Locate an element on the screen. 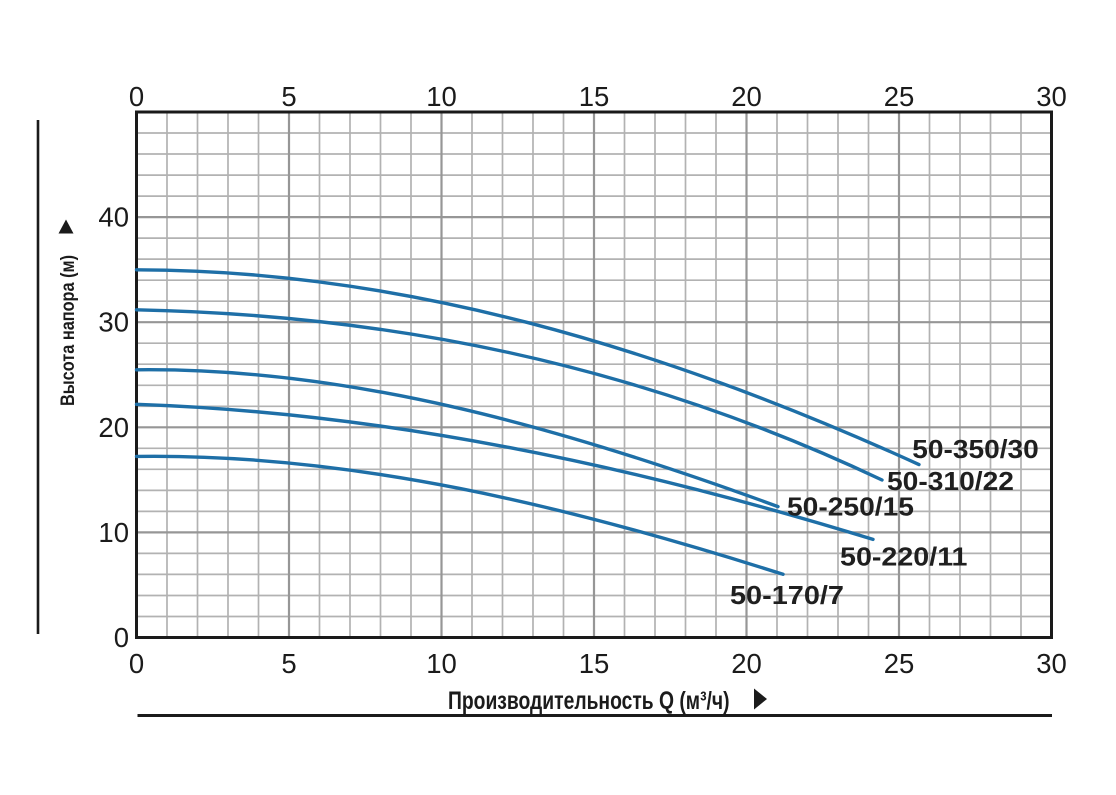 The image size is (1116, 795). svg-text: 40 is located at coordinates (113, 217).